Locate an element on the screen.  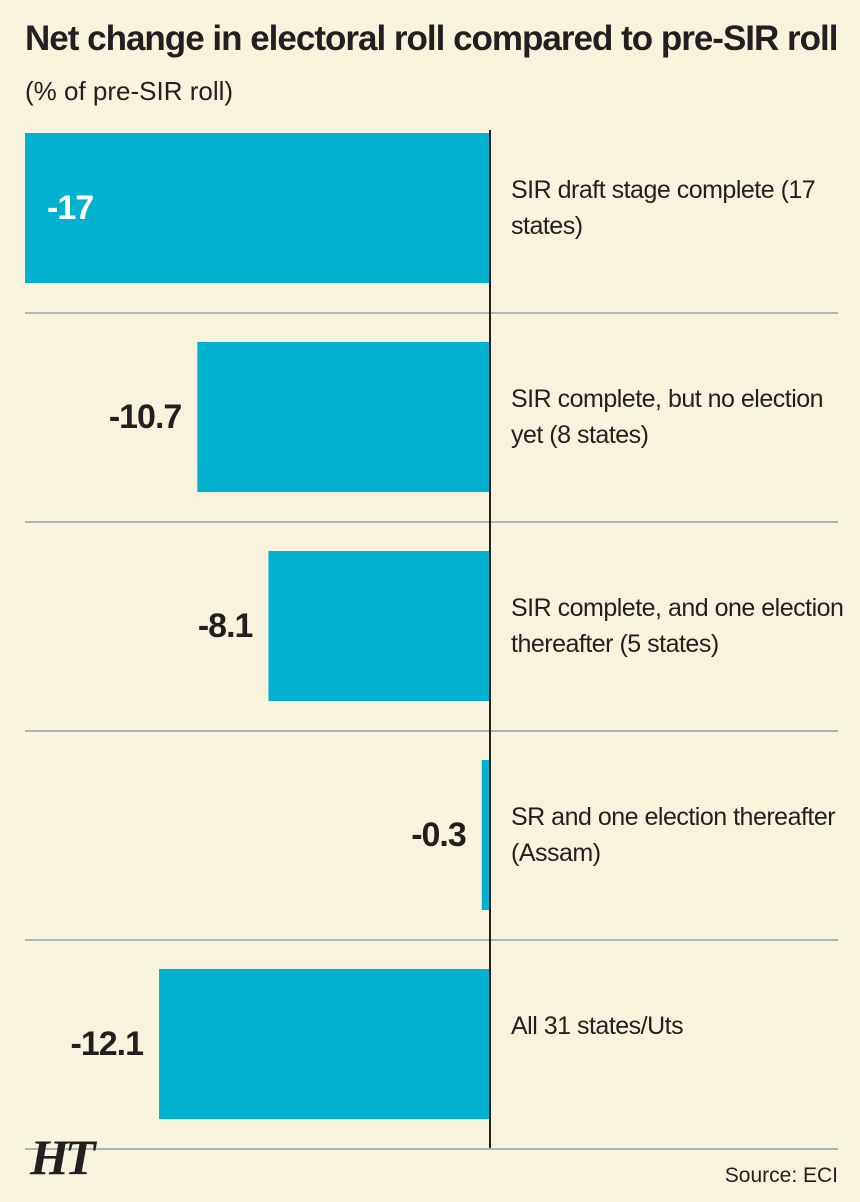
value-label: -17 is located at coordinates (70, 208).